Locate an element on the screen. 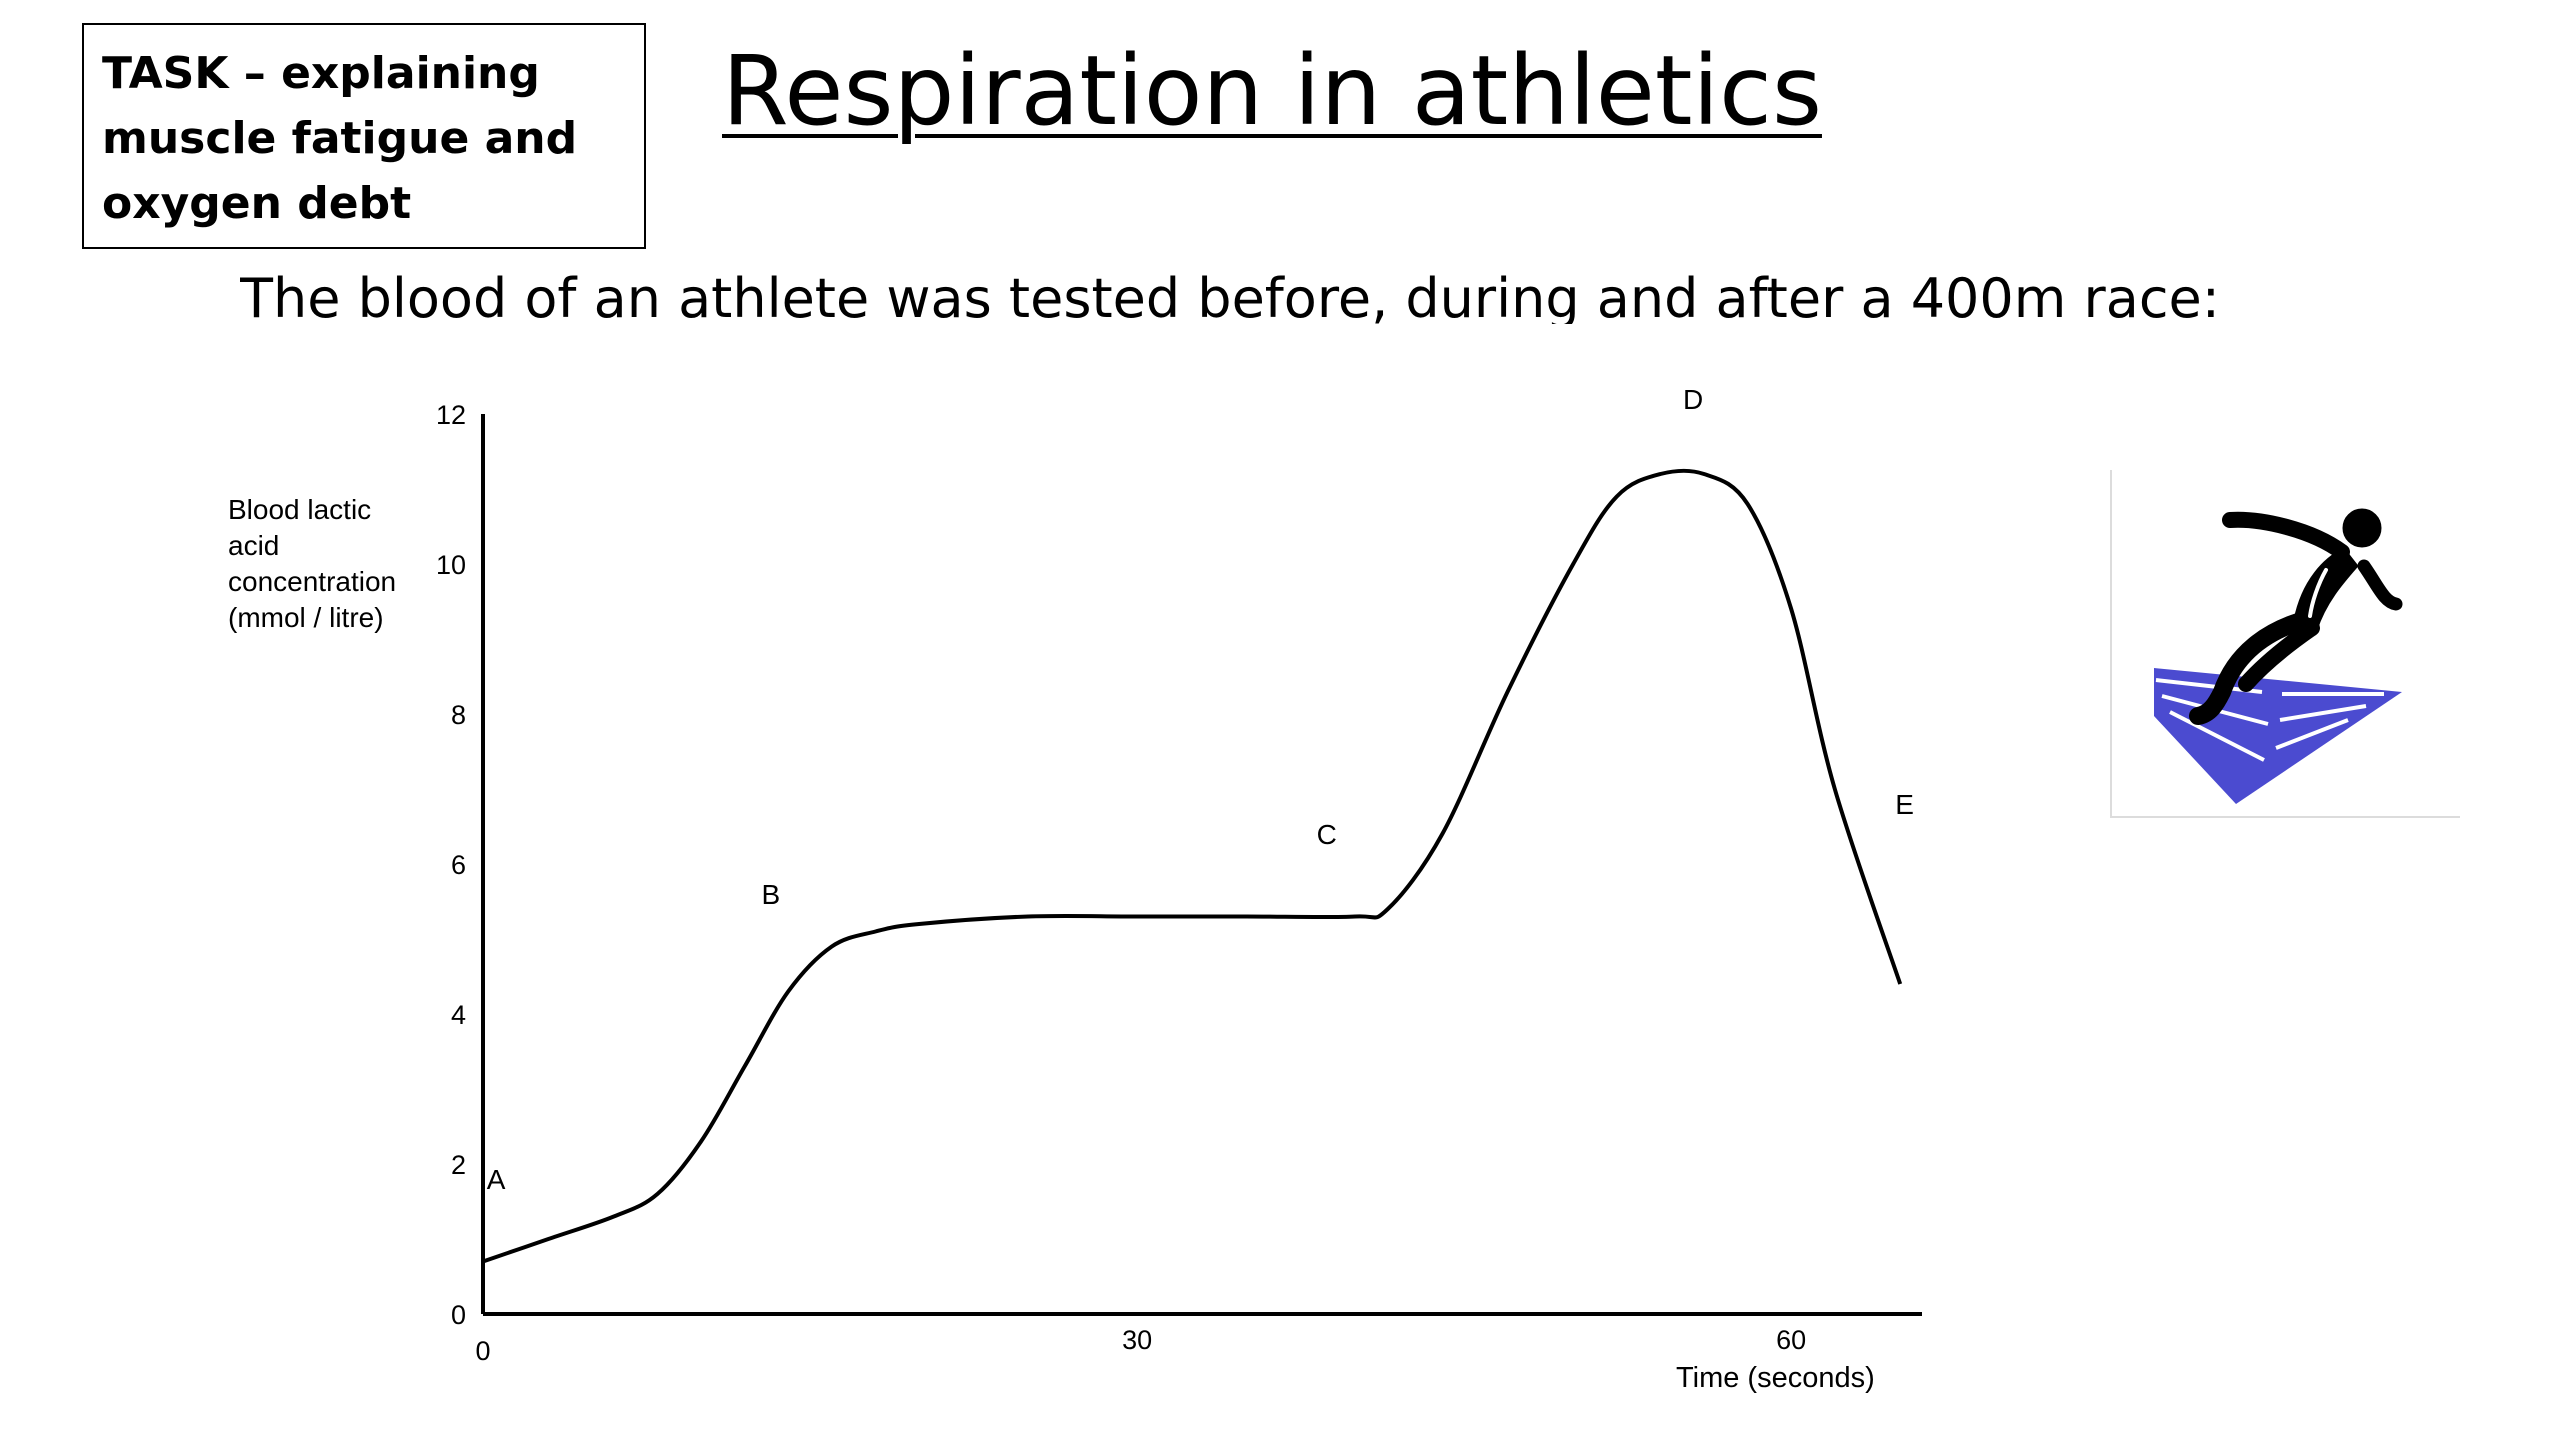  y-tick-label: 4 is located at coordinates (458, 1015).